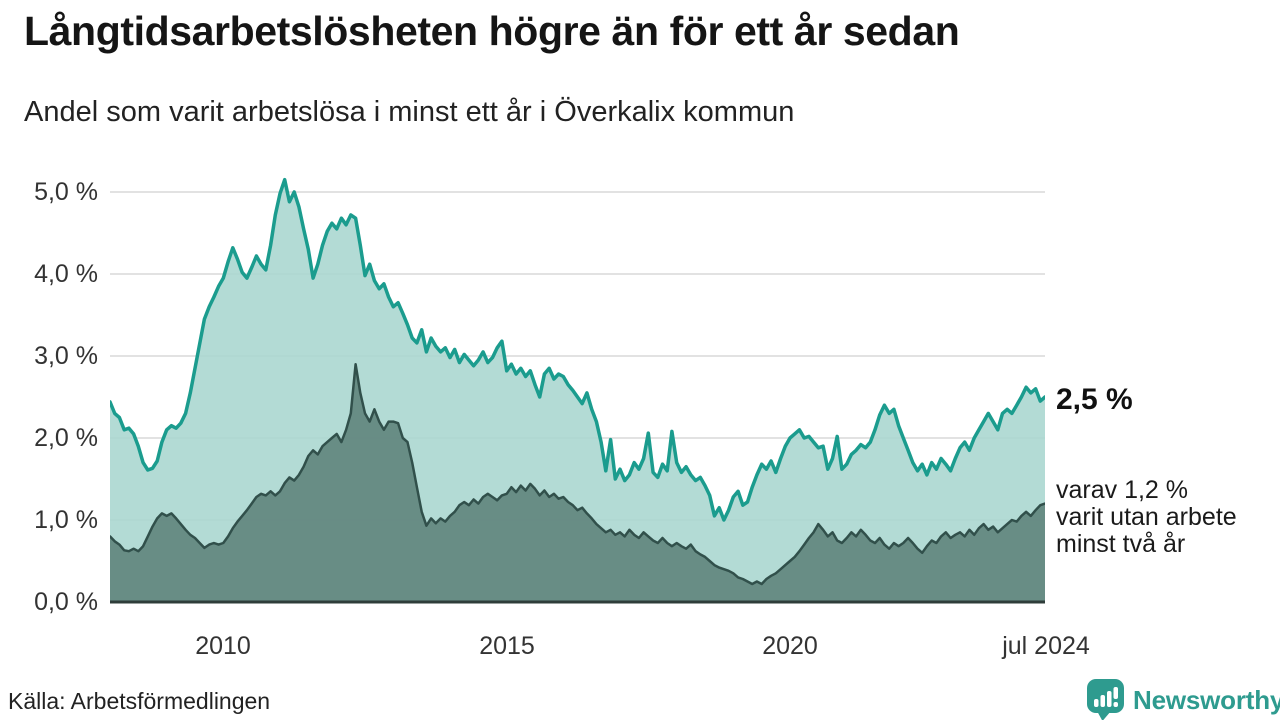  I want to click on newsworthy-wordmark: Newsworthy, so click(1206, 699).